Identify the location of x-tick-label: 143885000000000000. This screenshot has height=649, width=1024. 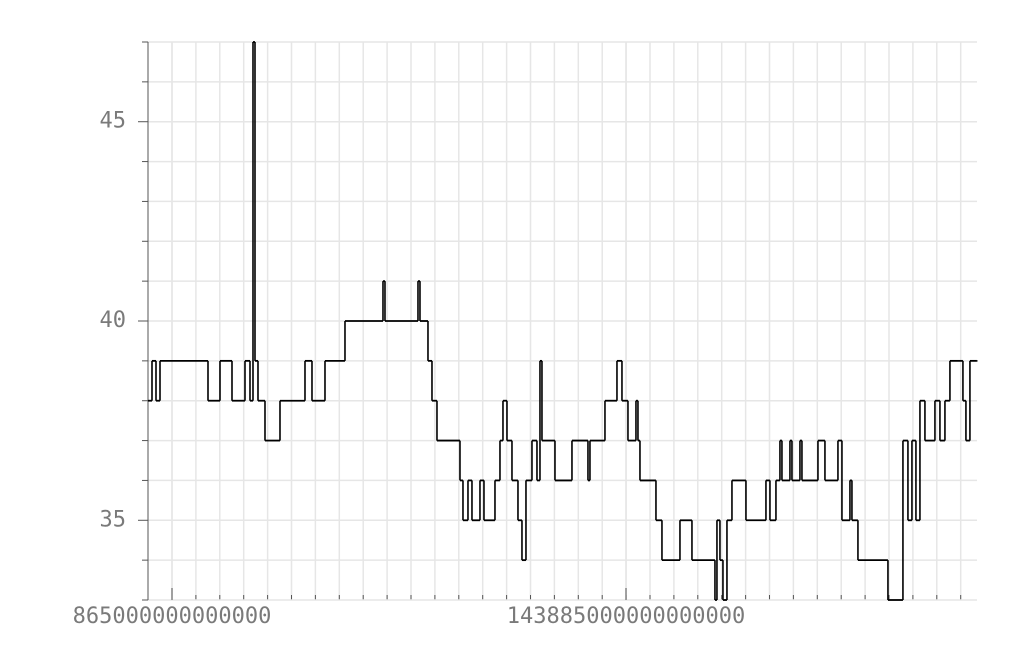
(626, 616).